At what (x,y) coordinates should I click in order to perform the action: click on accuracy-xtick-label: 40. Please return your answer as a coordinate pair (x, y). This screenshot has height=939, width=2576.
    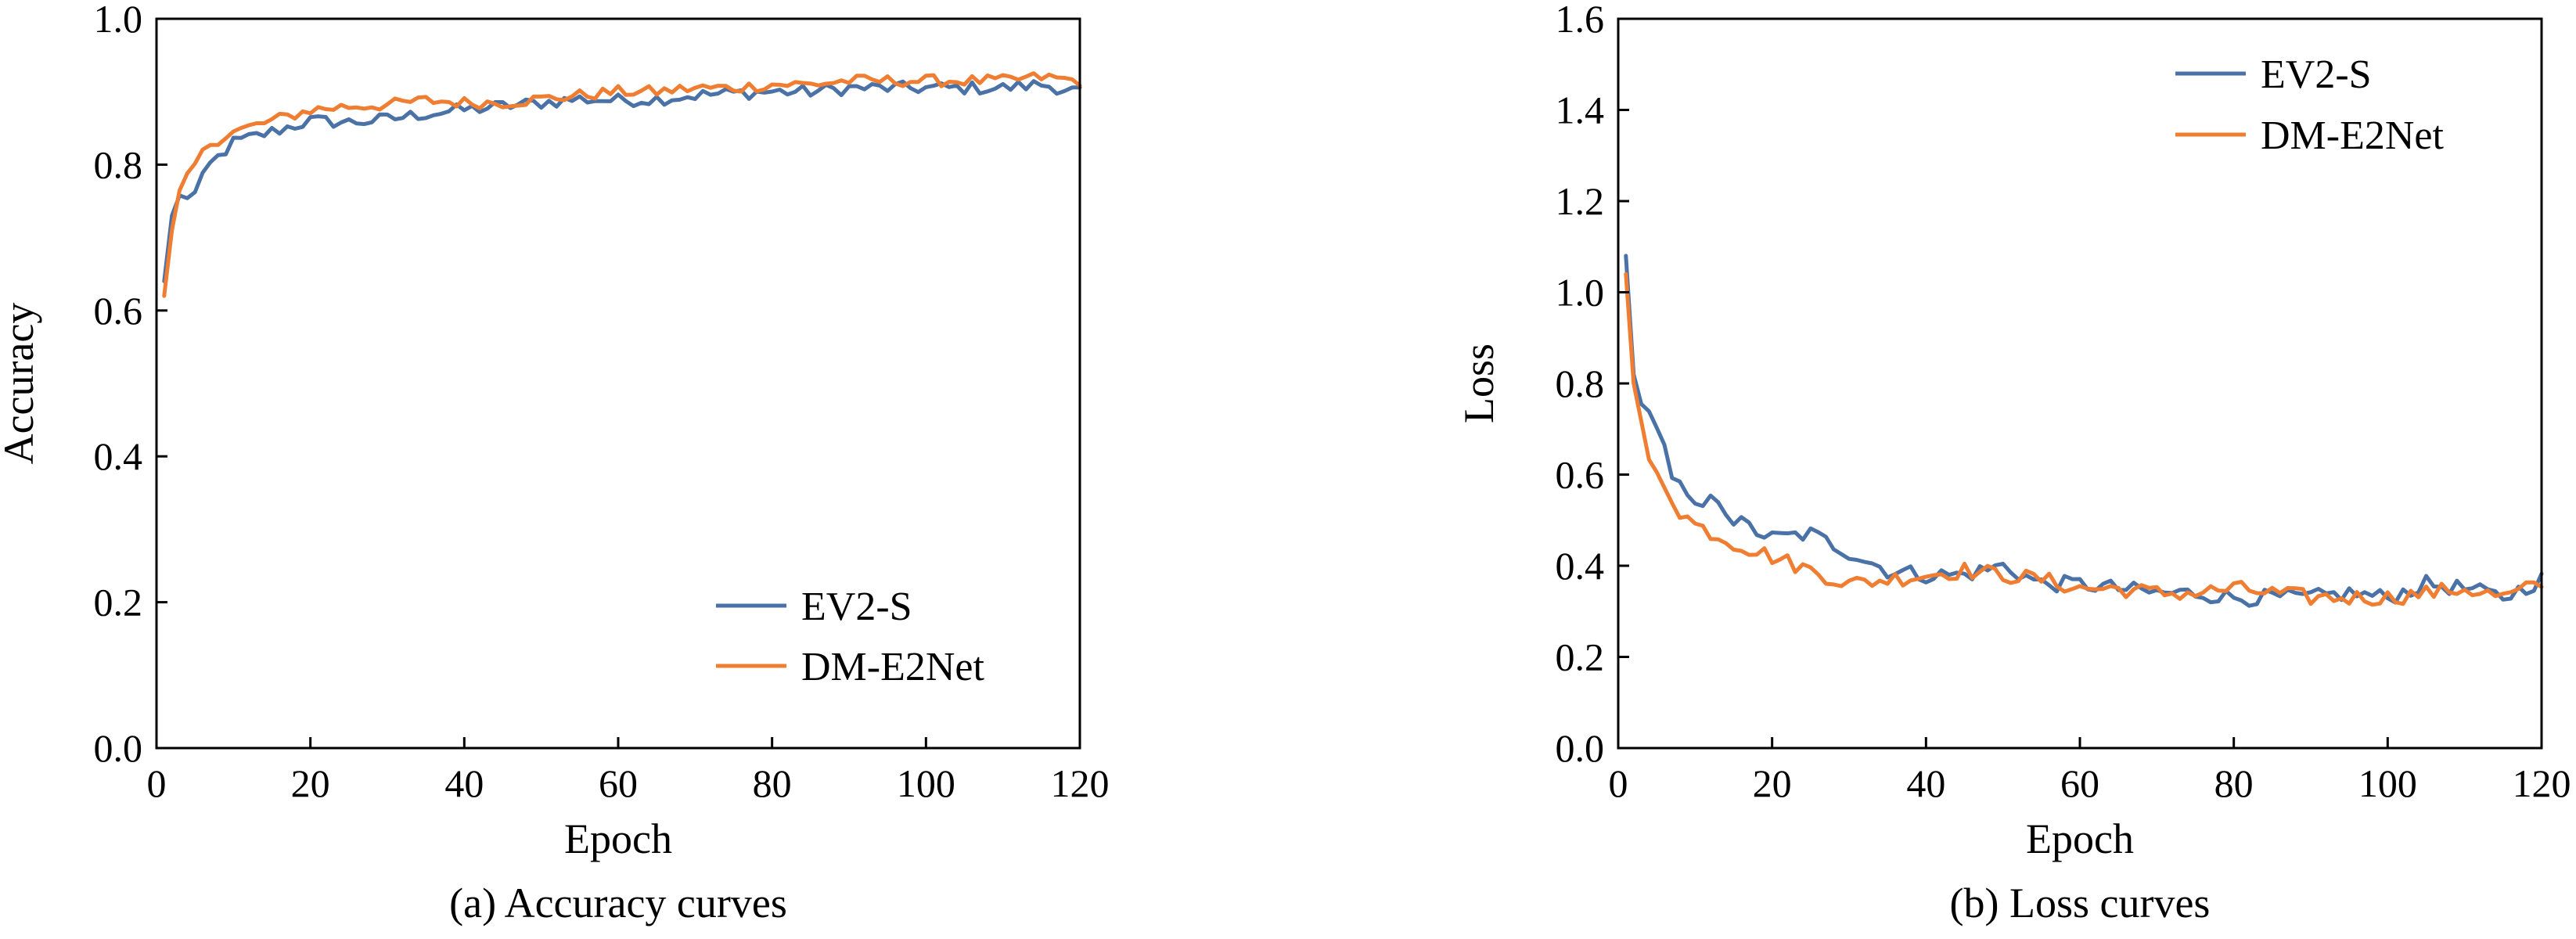
    Looking at the image, I should click on (464, 783).